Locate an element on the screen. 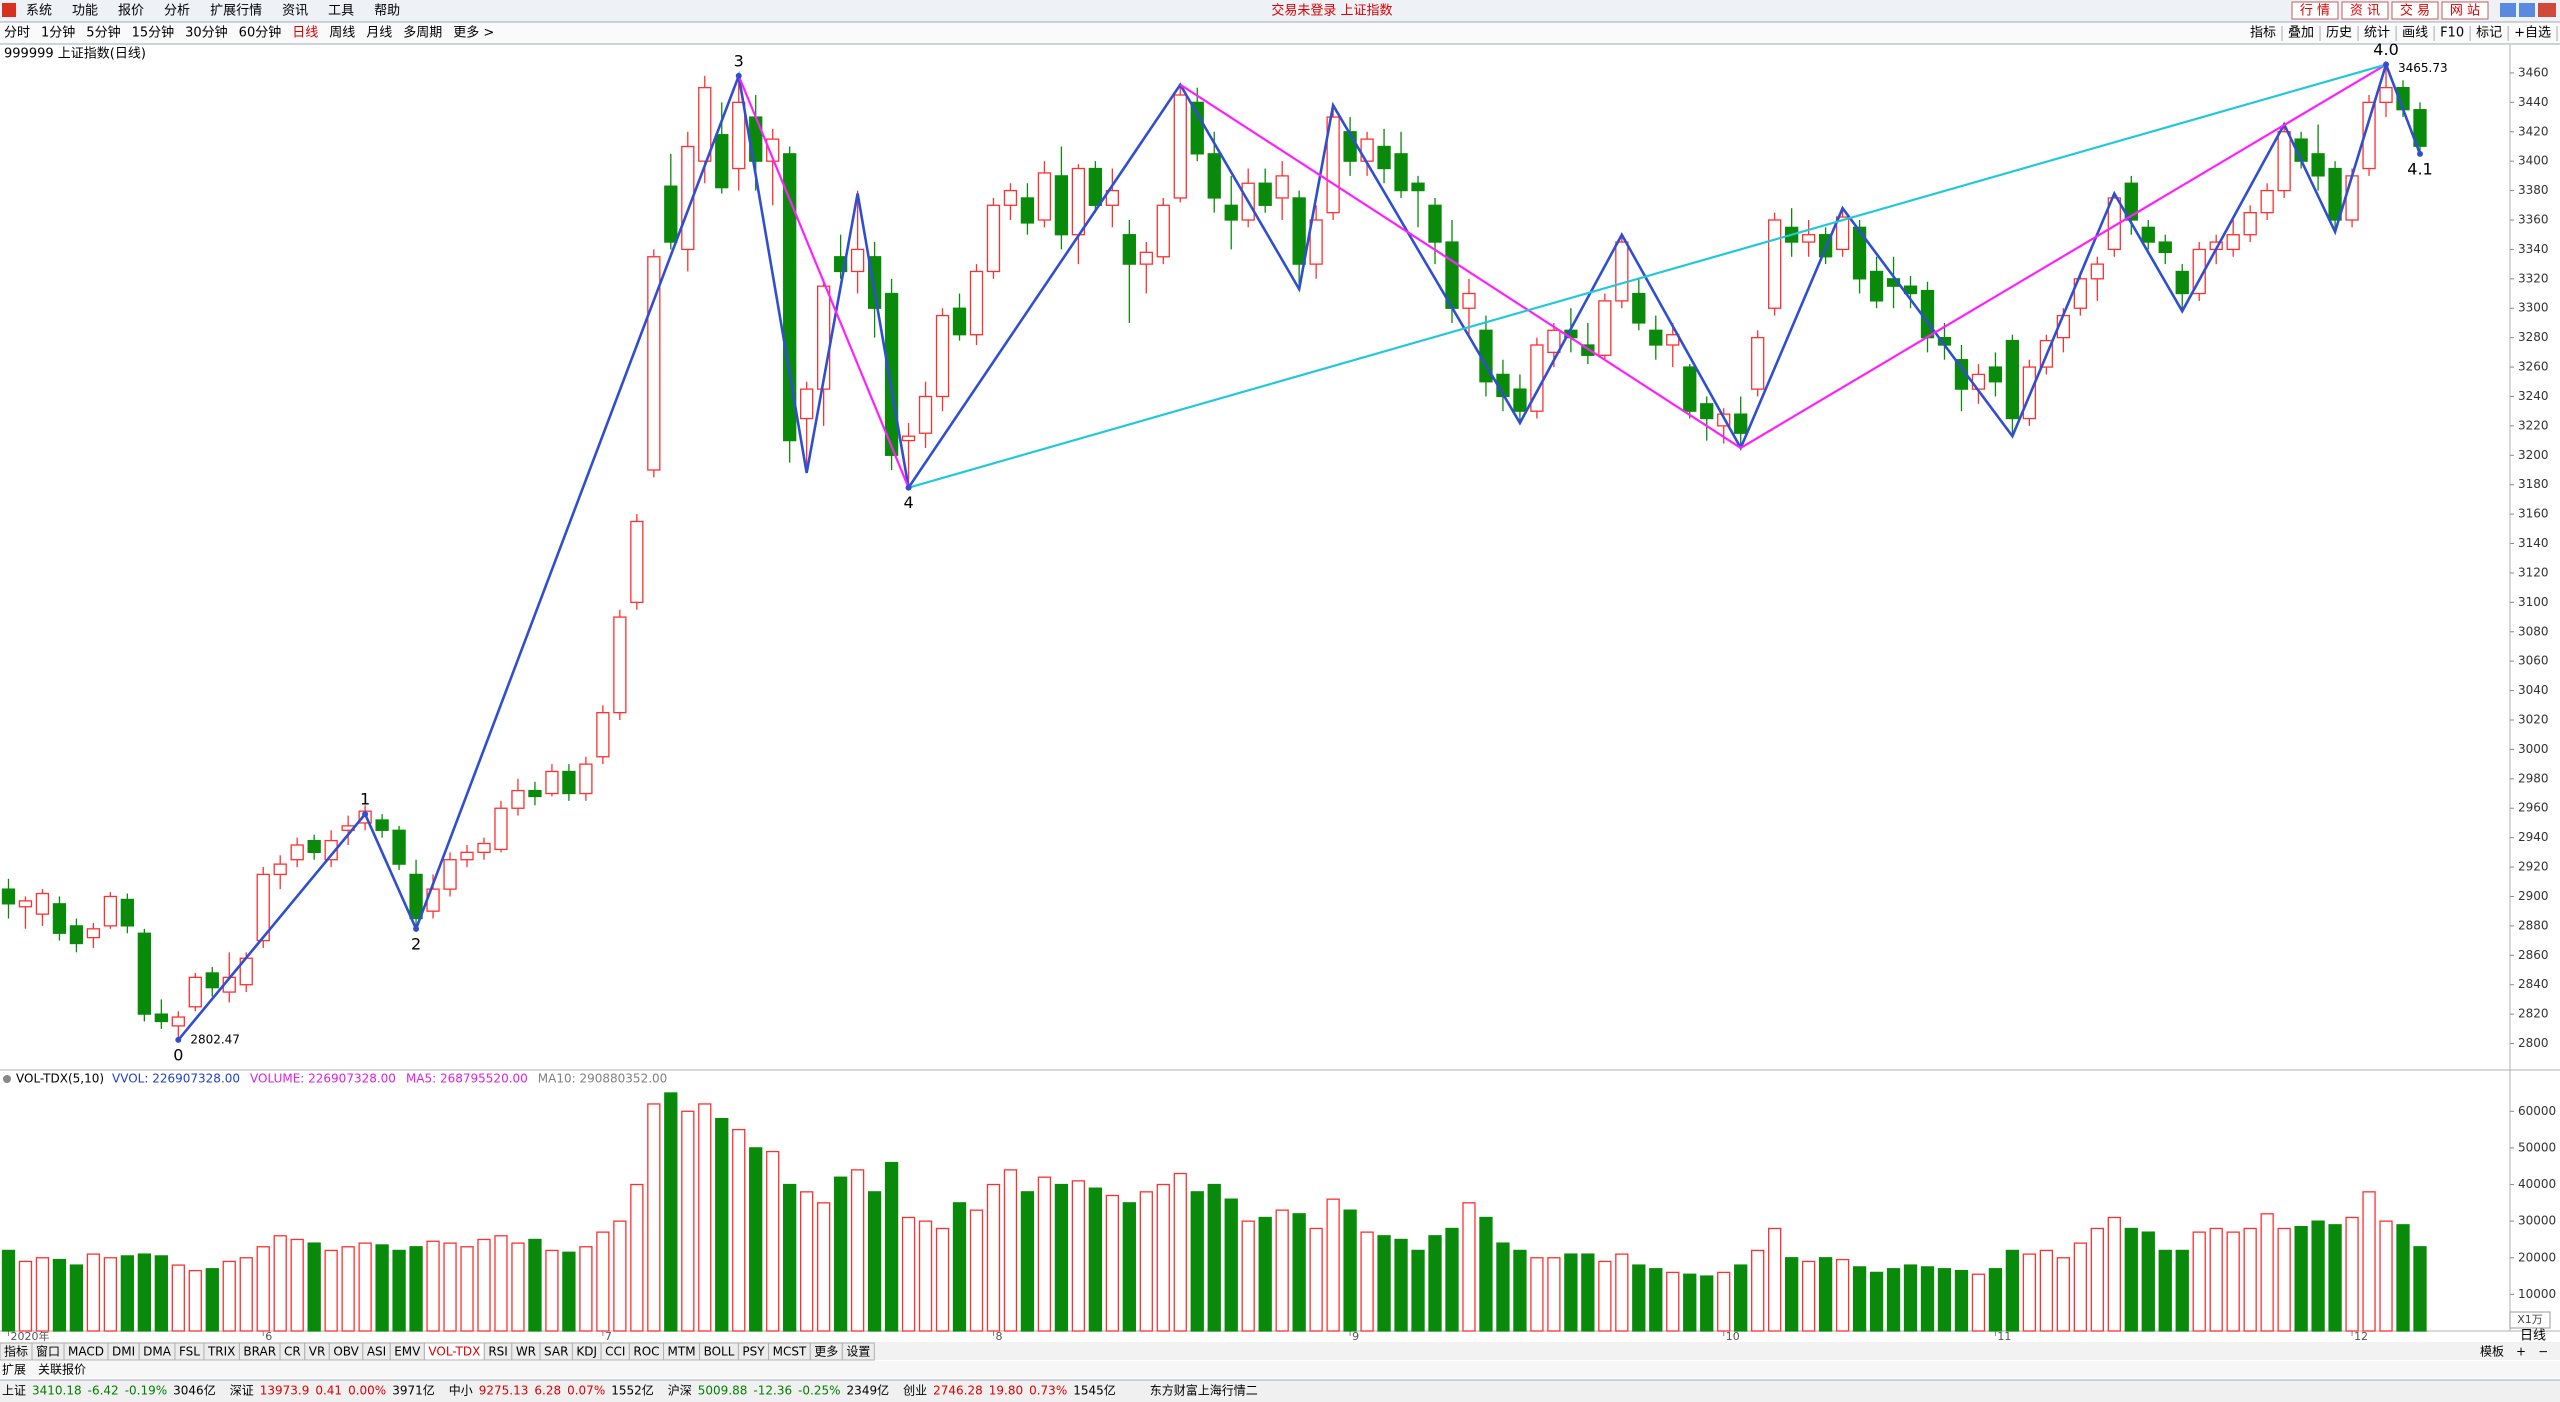 The height and width of the screenshot is (1402, 2560). y-tick-label: 2920 is located at coordinates (2533, 867).